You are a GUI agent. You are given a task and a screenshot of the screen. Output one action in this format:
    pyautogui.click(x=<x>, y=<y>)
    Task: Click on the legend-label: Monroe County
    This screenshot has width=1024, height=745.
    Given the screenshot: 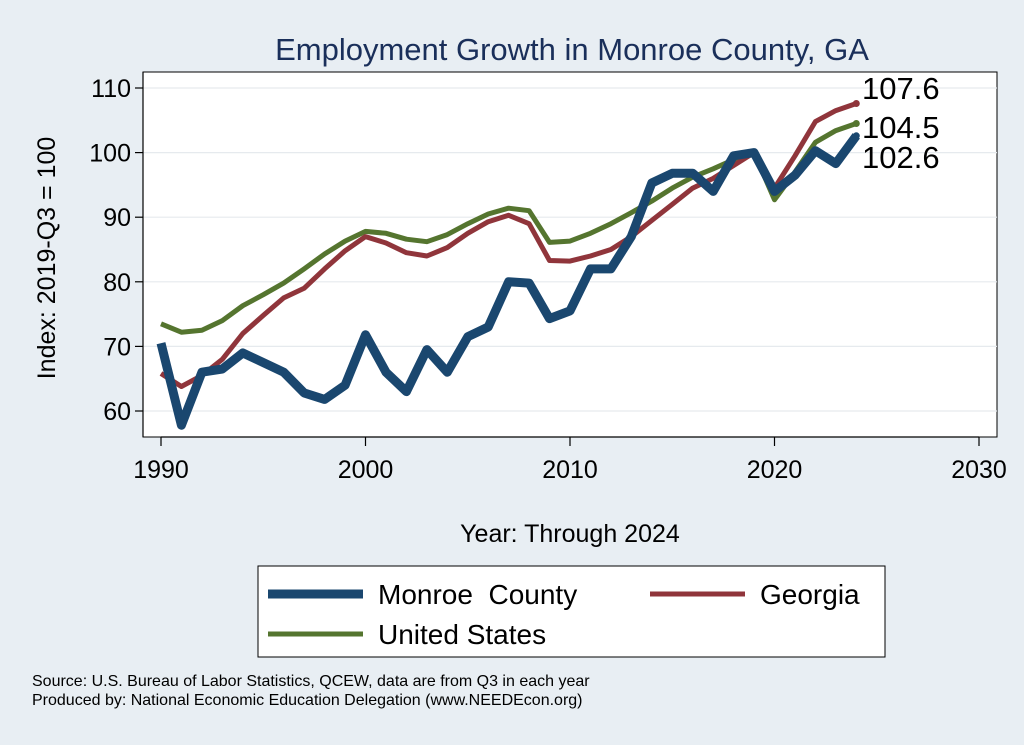 What is the action you would take?
    pyautogui.click(x=477, y=594)
    